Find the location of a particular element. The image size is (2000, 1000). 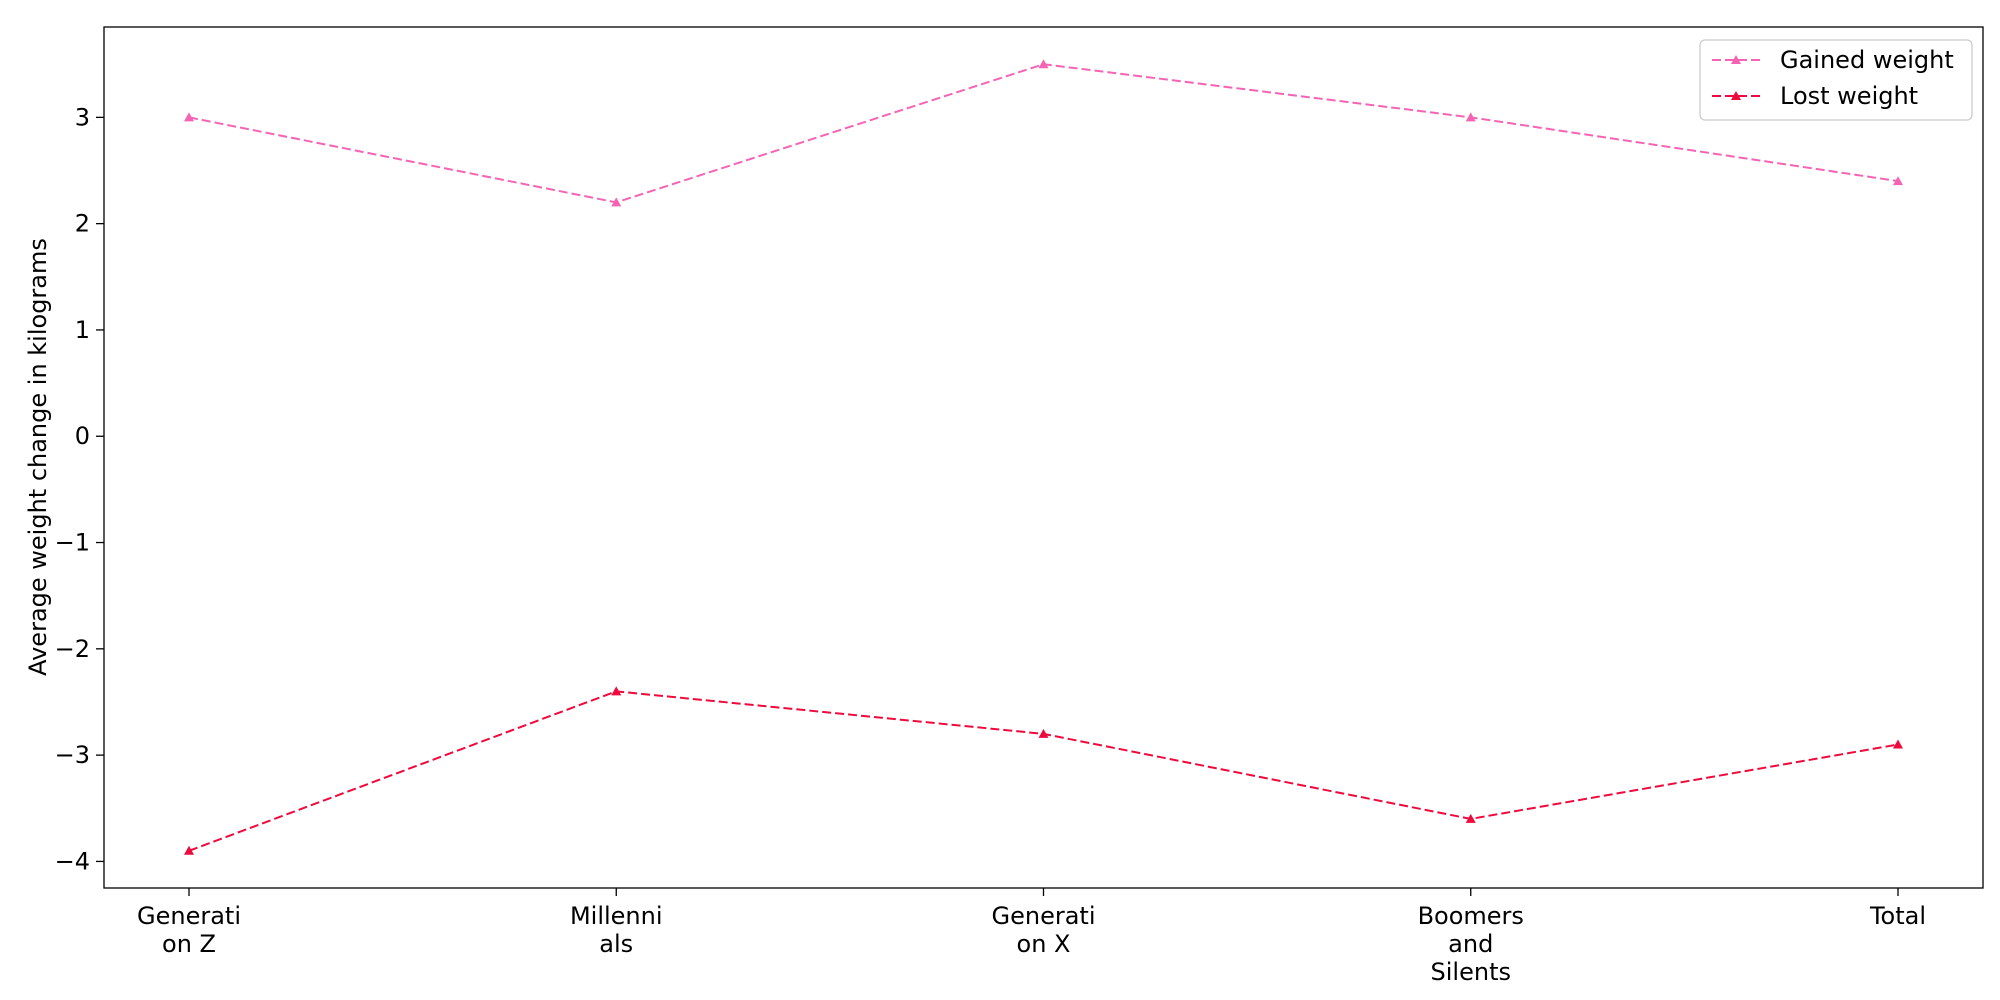

x-tick-label-line: Boomers is located at coordinates (1471, 916).